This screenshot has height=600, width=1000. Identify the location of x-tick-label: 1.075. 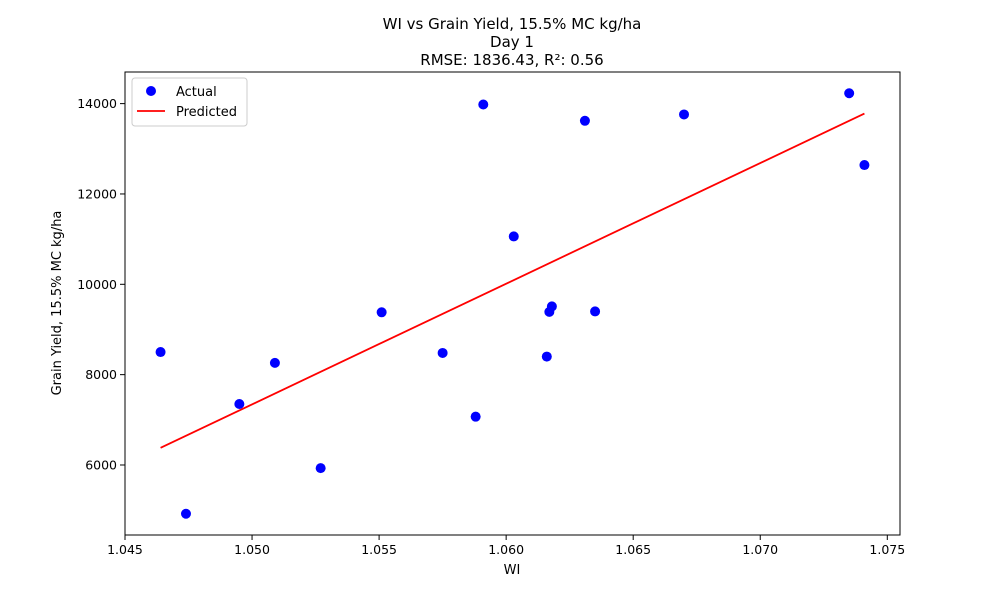
(887, 549).